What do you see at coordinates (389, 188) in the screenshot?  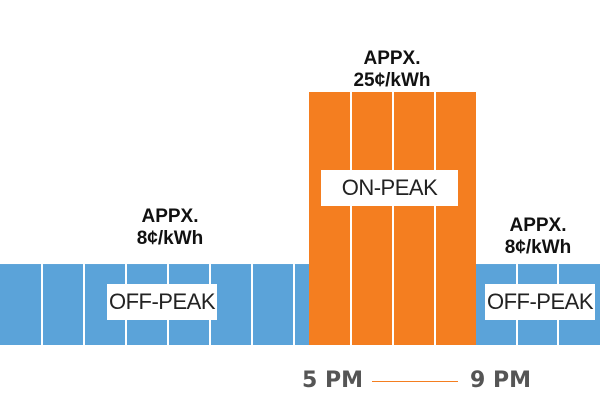 I see `band-label-middle: ON-PEAK` at bounding box center [389, 188].